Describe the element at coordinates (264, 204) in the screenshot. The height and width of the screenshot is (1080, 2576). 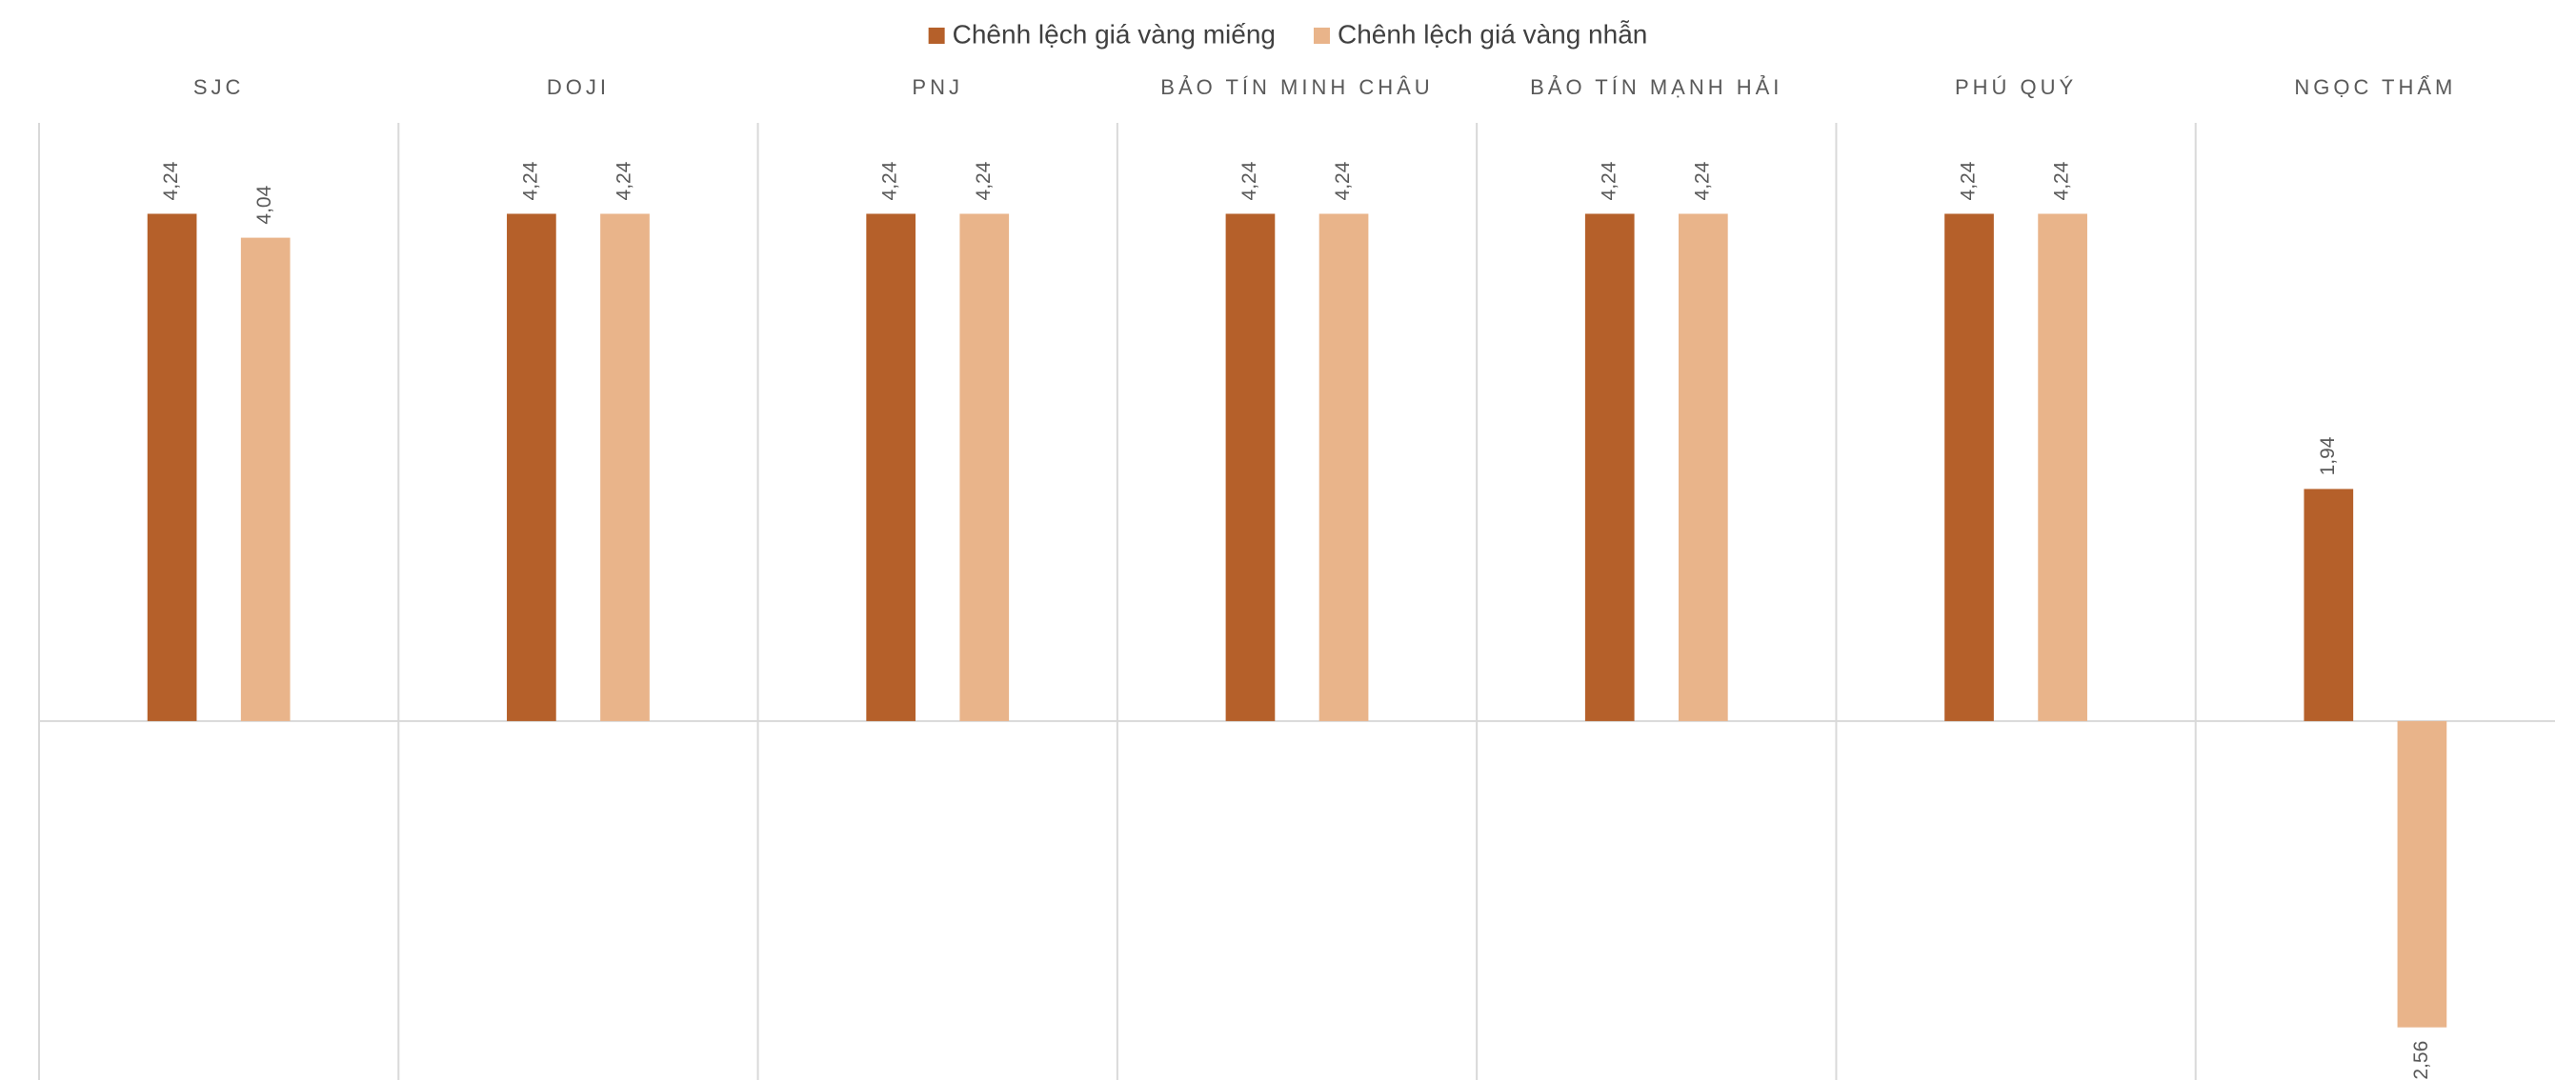
I see `value-label: 4,04` at that location.